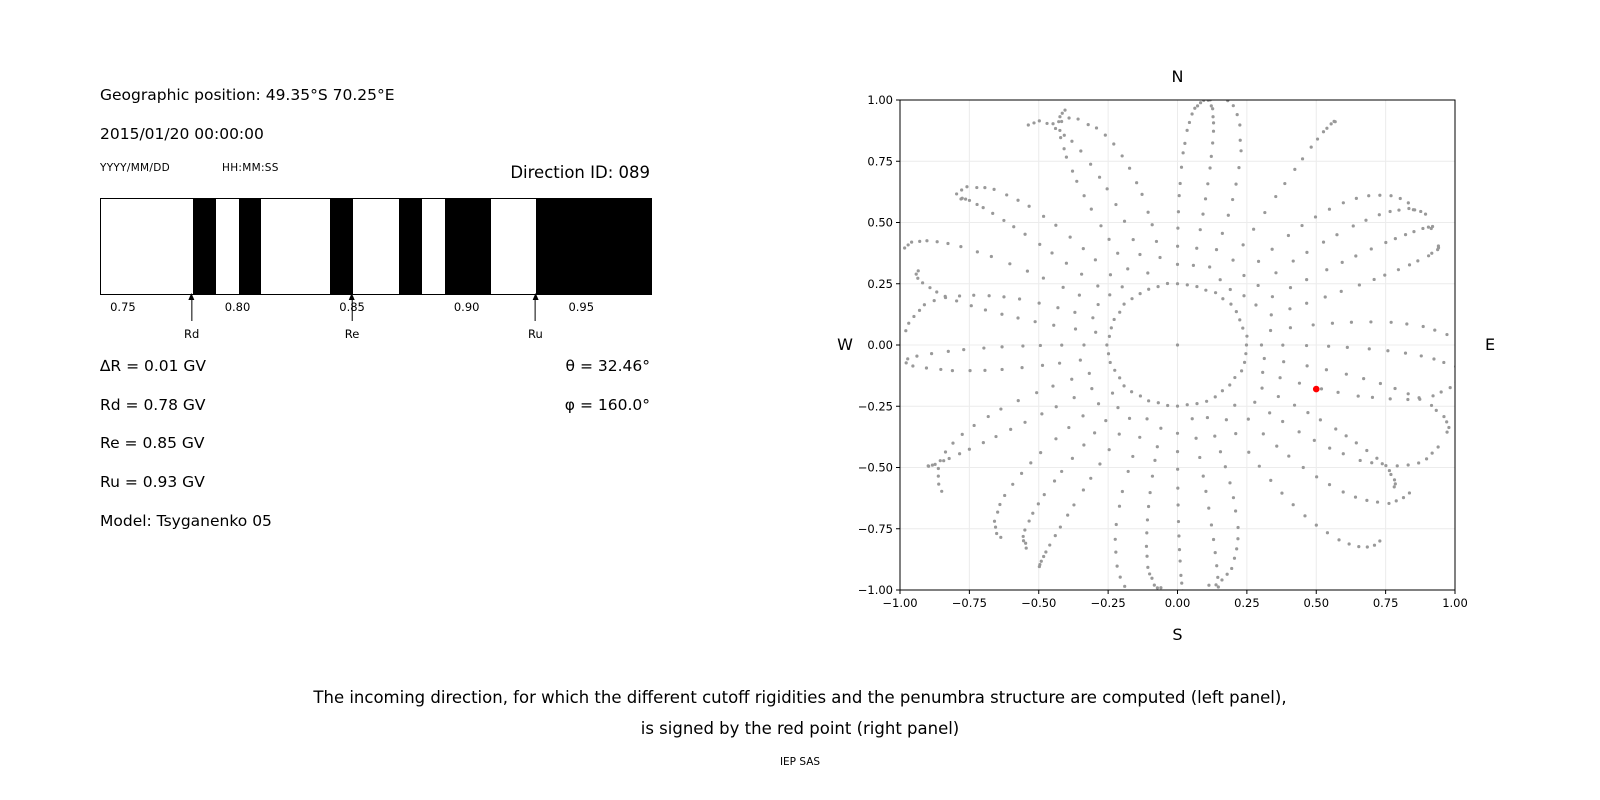 The width and height of the screenshot is (1600, 800). What do you see at coordinates (123, 307) in the screenshot?
I see `penumbra-tick-label: 0.75` at bounding box center [123, 307].